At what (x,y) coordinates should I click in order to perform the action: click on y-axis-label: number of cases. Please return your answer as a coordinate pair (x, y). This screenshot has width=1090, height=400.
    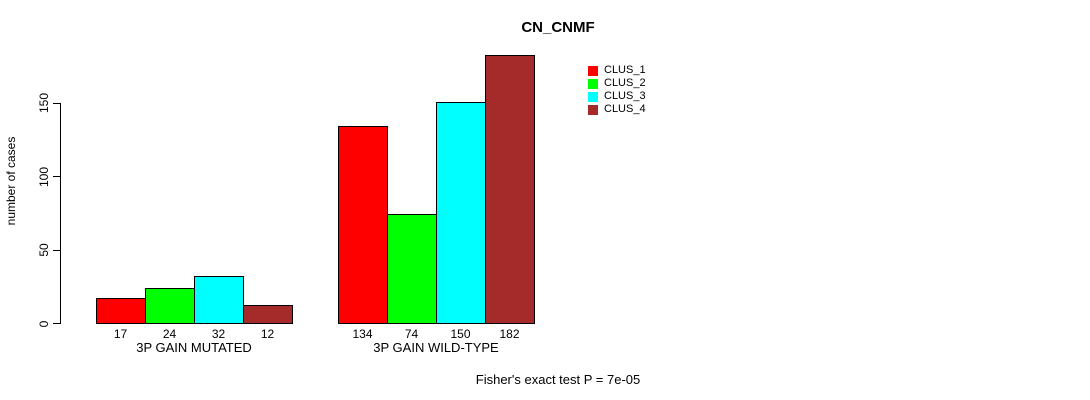
    Looking at the image, I should click on (11, 181).